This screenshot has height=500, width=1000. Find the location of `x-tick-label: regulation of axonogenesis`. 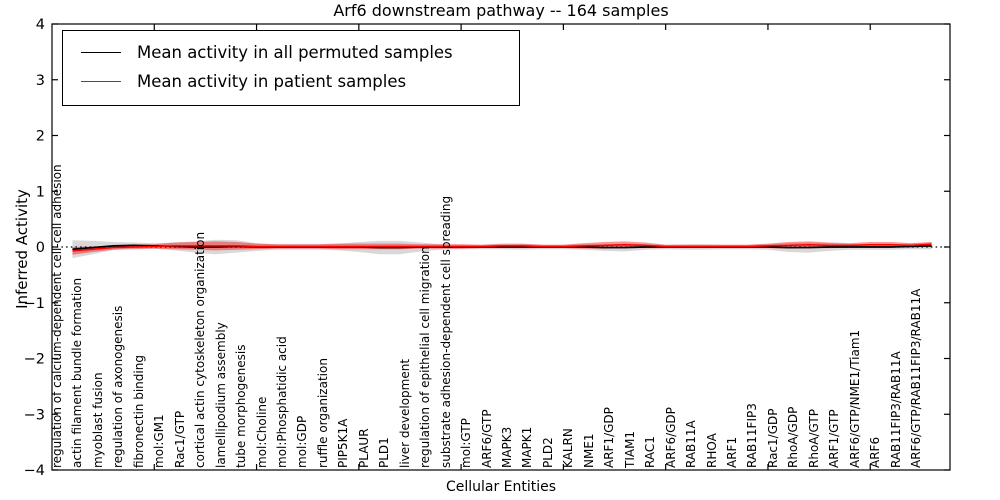

x-tick-label: regulation of axonogenesis is located at coordinates (118, 386).